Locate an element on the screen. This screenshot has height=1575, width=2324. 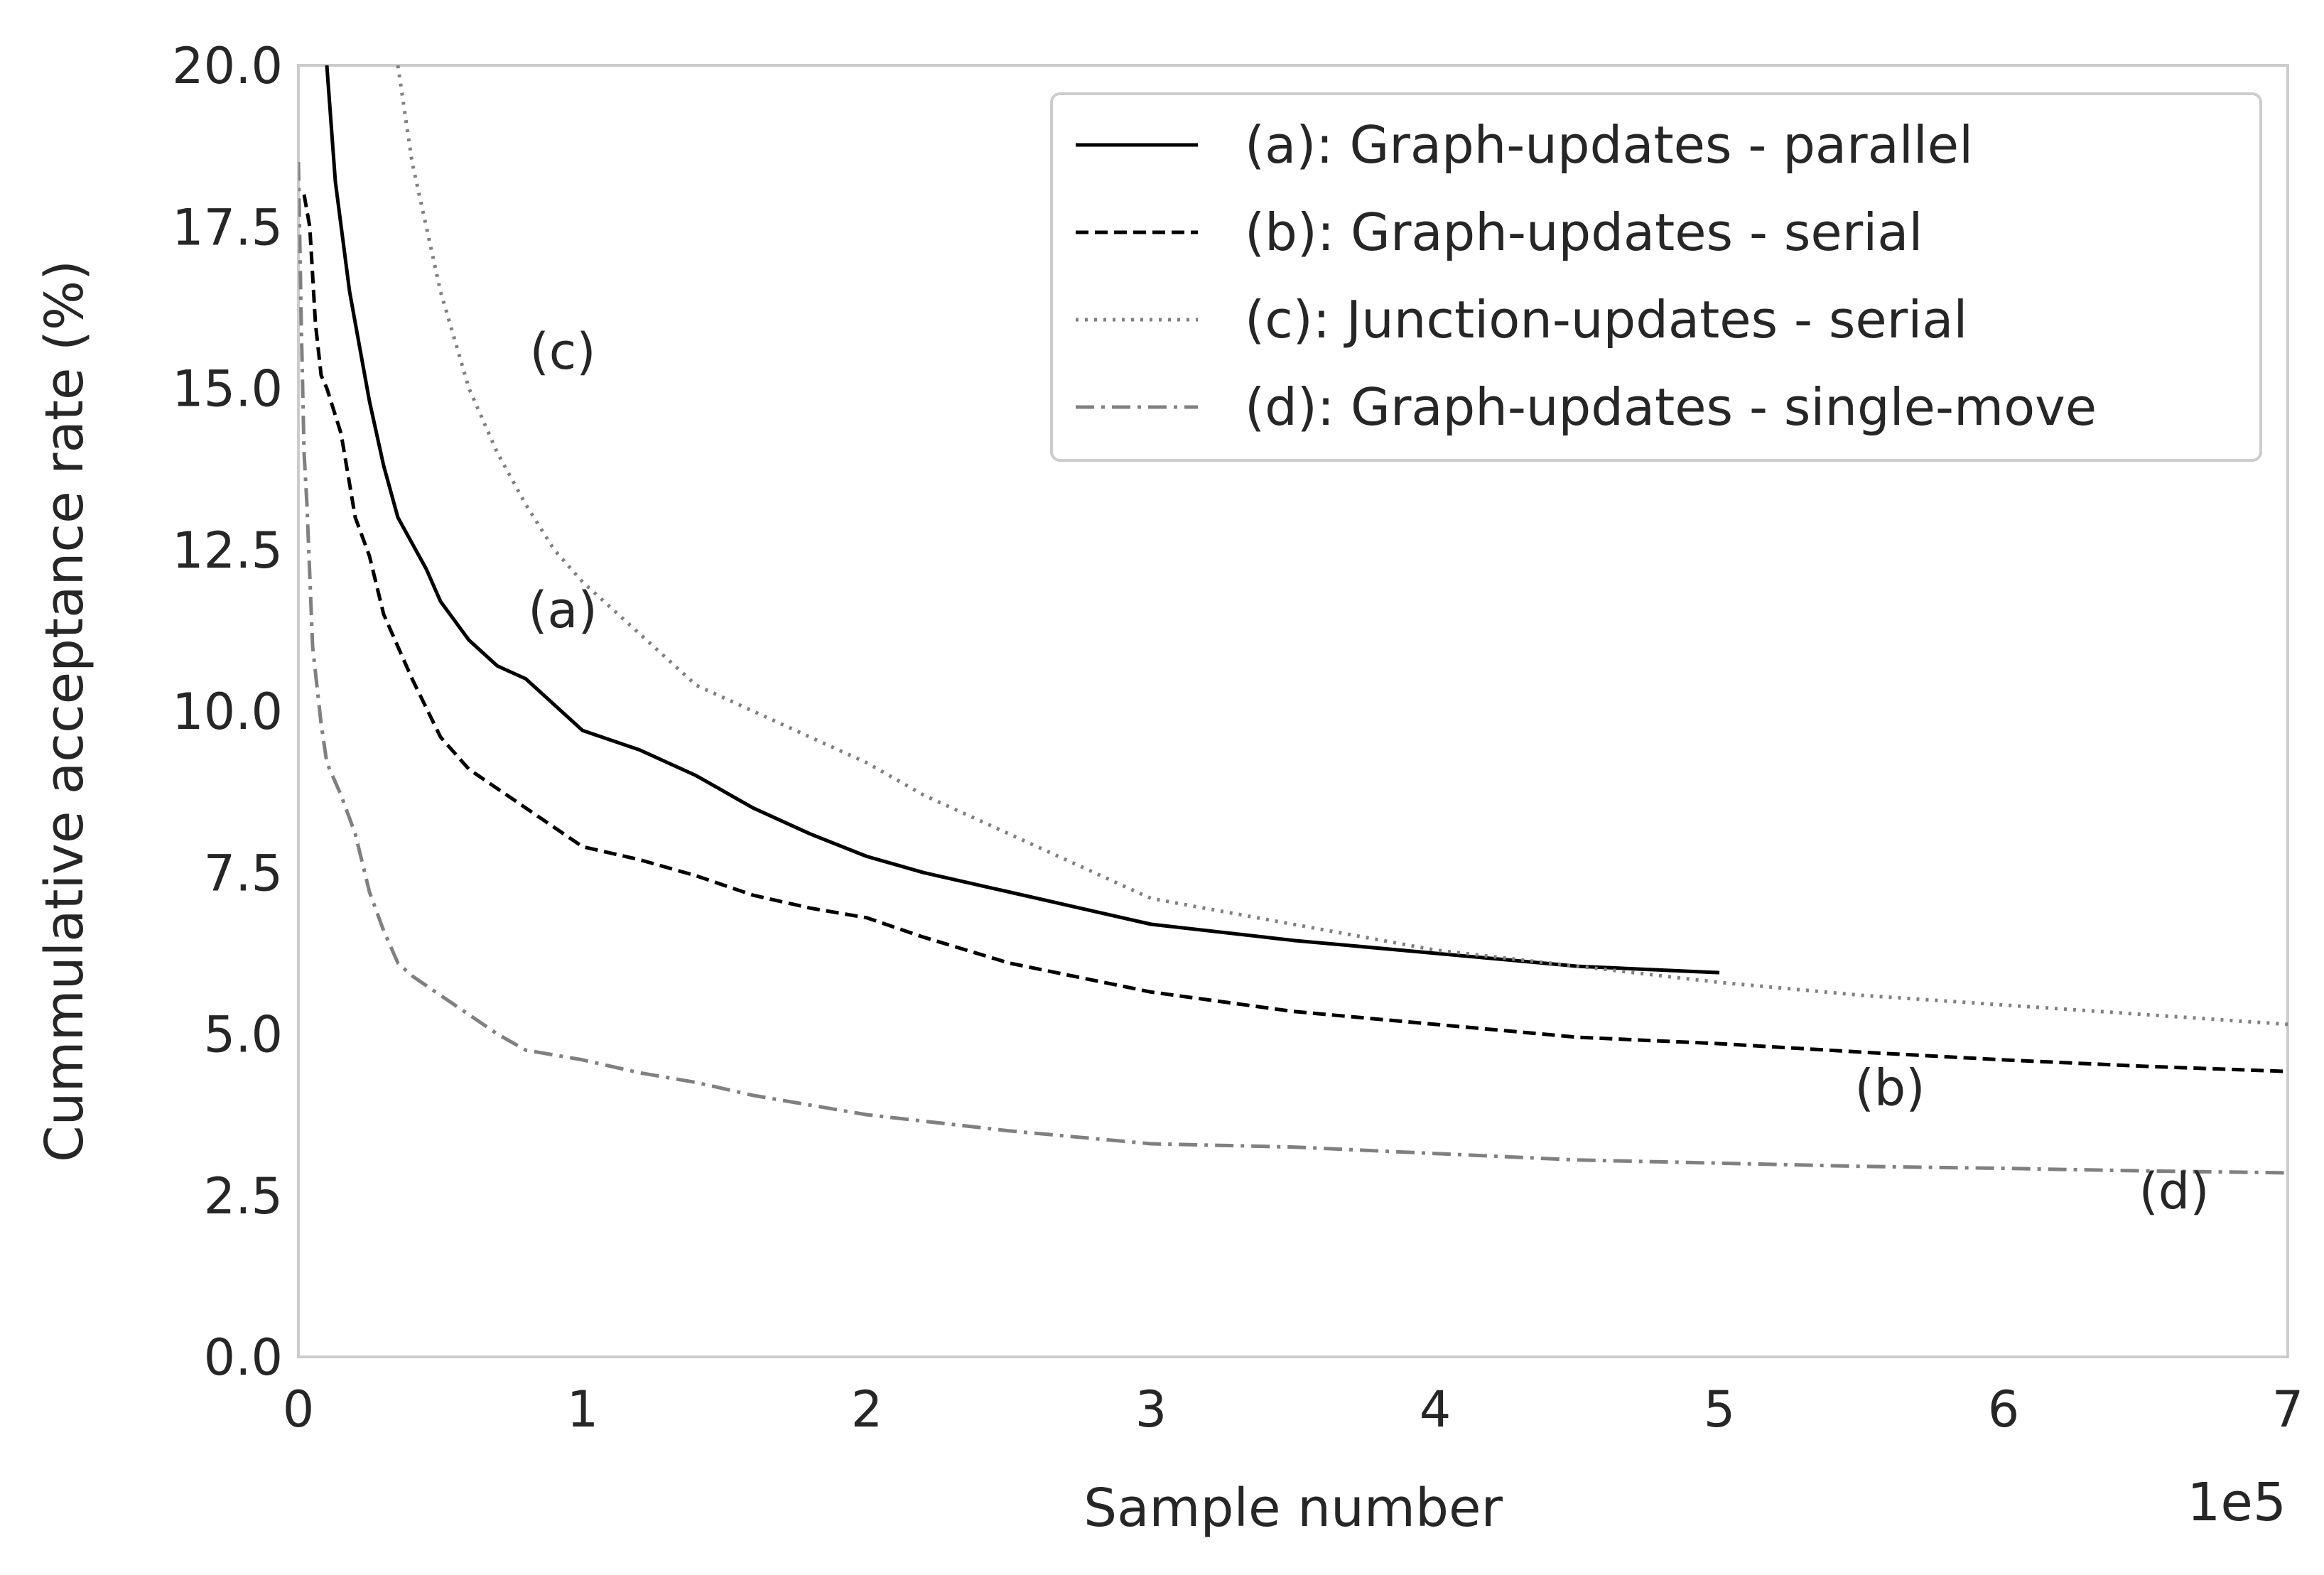
x-axis-ticks: 0 1 2 3 4 5 6 7 is located at coordinates (1294, 1409).